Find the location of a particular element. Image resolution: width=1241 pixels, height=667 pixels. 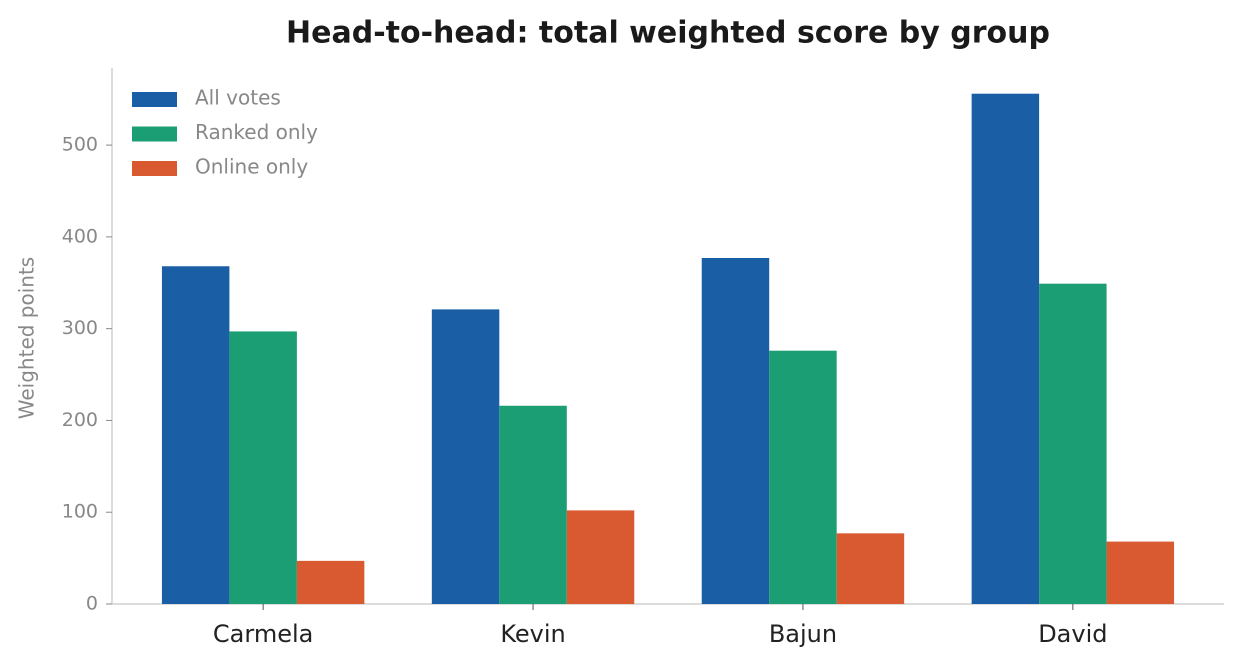

y-tick-label: 400 is located at coordinates (80, 236).